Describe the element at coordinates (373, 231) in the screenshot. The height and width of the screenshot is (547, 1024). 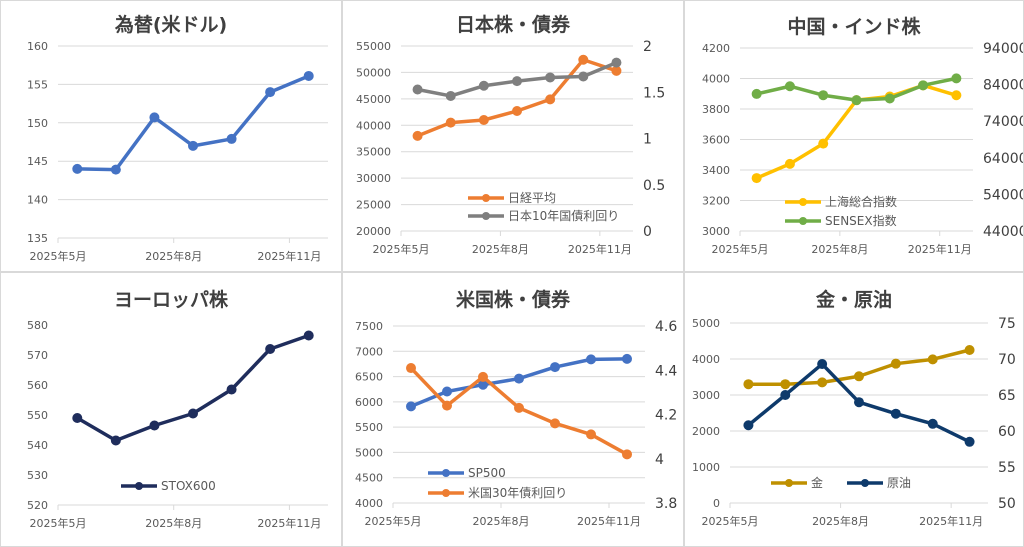
I see `y-tick-label: 20000` at that location.